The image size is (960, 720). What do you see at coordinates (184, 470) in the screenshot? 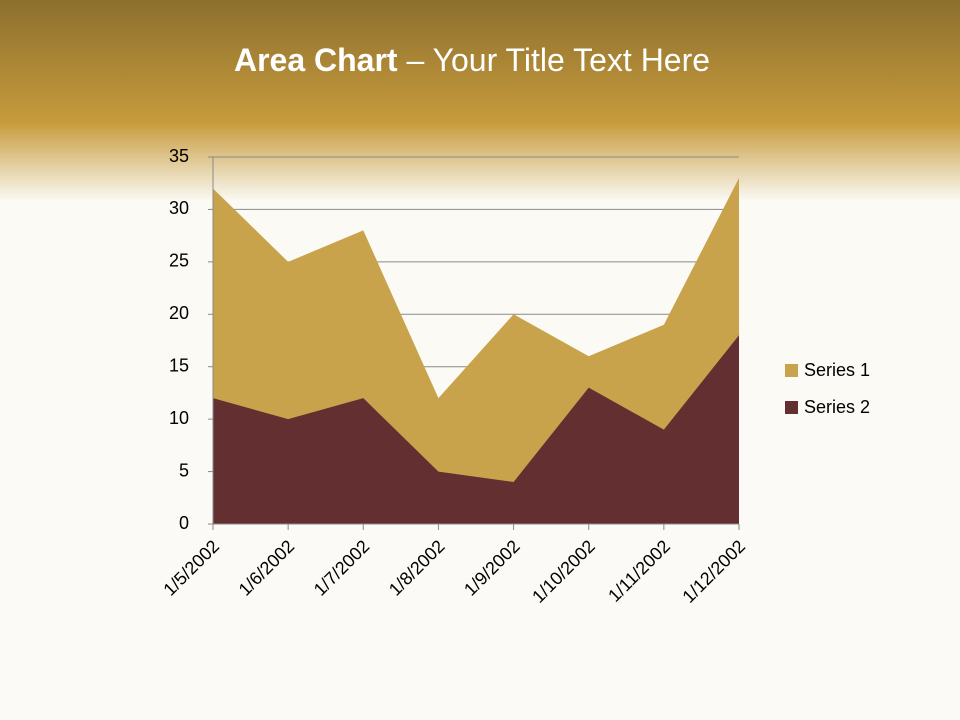
I see `y-tick-label: 5` at bounding box center [184, 470].